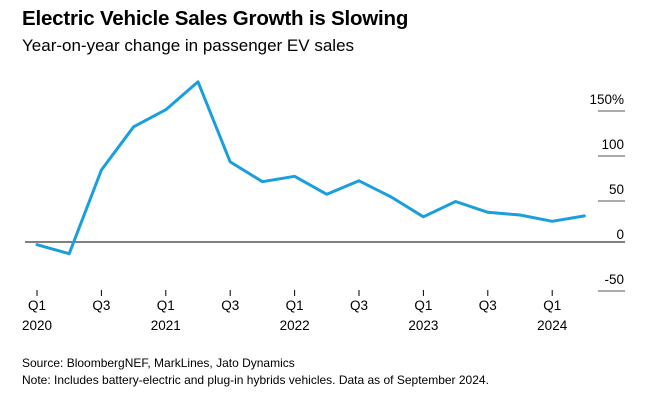  Describe the element at coordinates (37, 325) in the screenshot. I see `x-tick-year-label: 2020` at that location.